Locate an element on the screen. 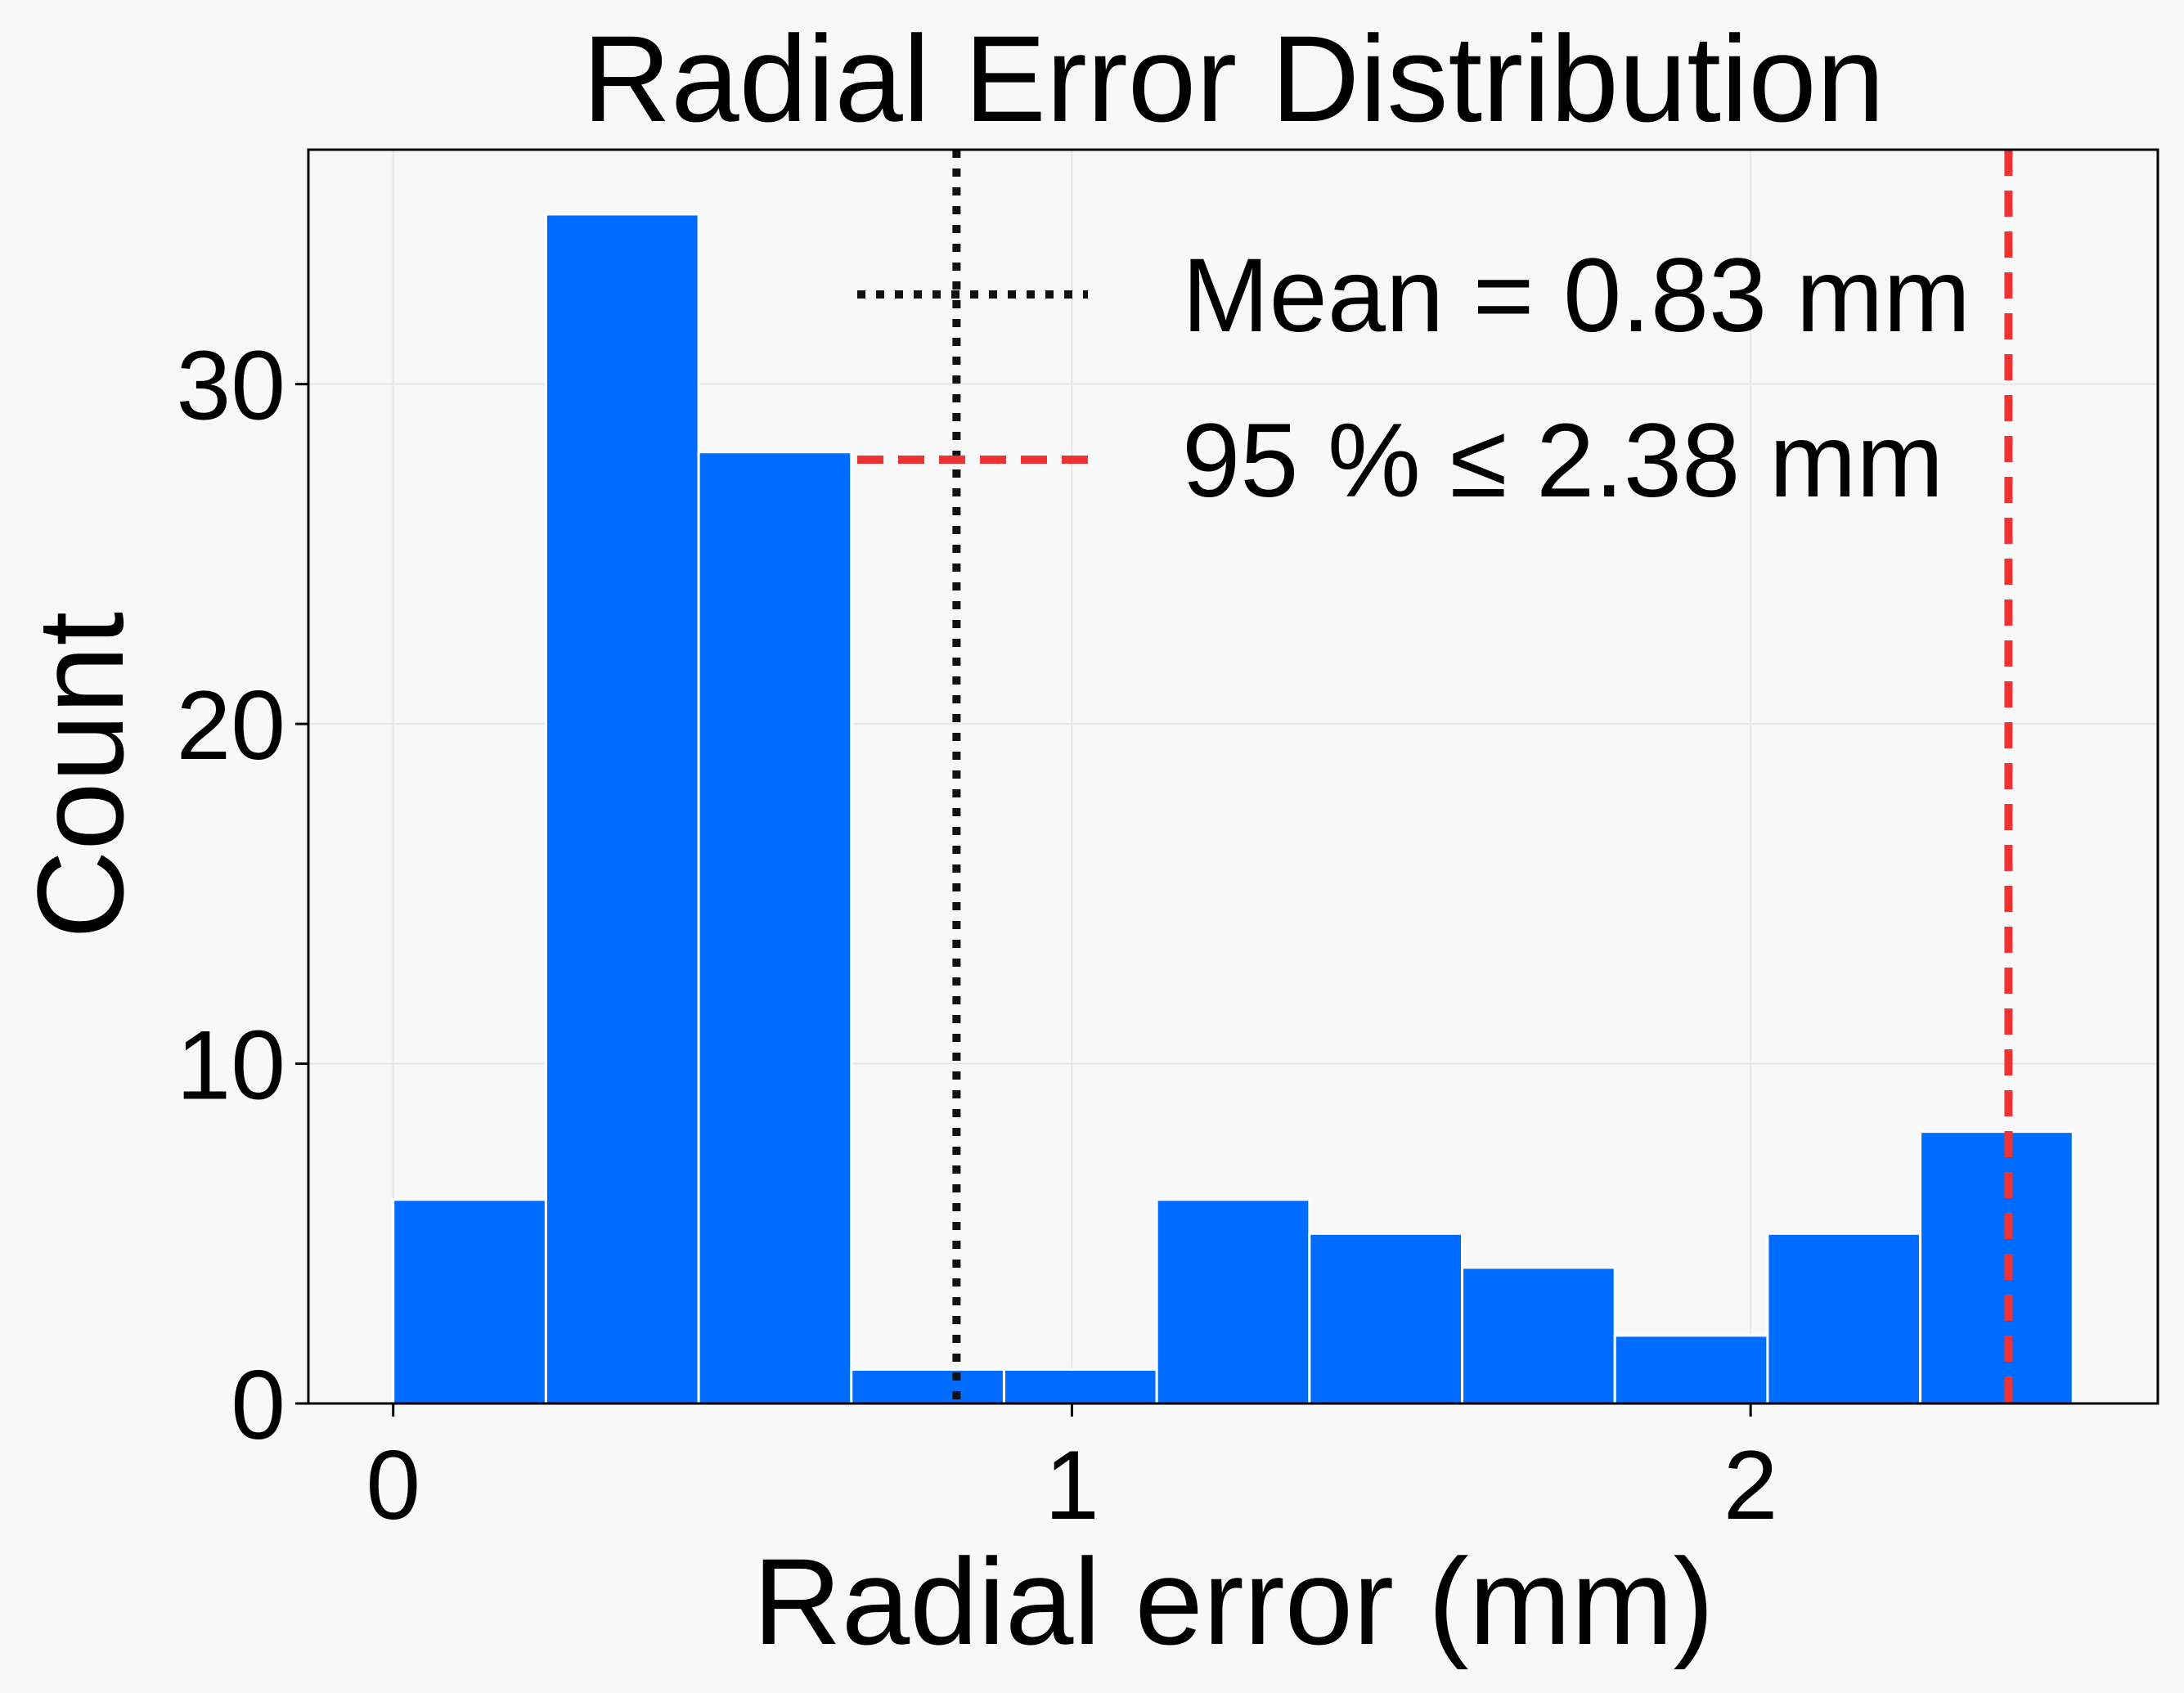 The height and width of the screenshot is (1693, 2184). y-tick-label-1: 10 is located at coordinates (231, 1065).